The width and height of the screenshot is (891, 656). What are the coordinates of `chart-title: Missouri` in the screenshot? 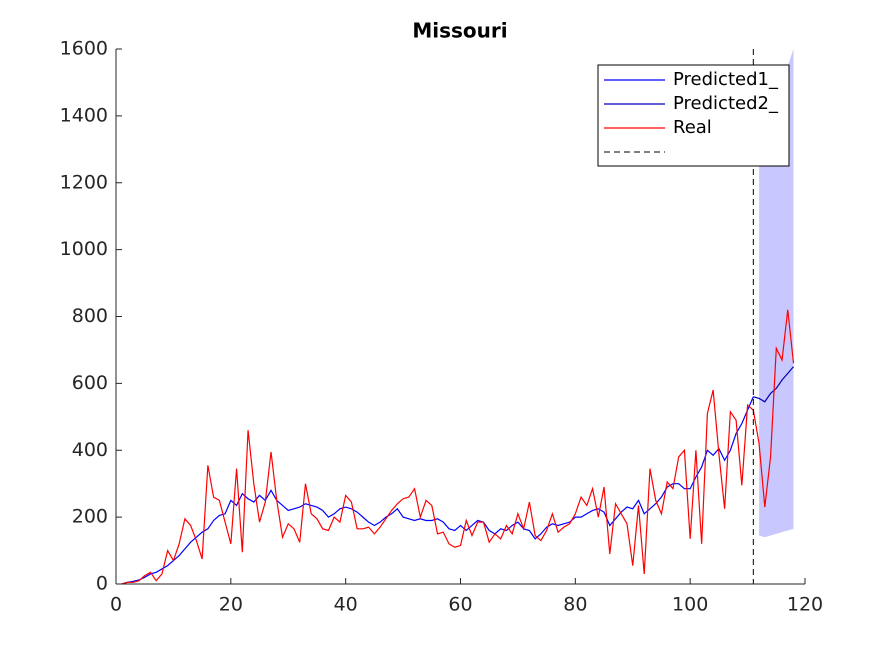 It's located at (459, 31).